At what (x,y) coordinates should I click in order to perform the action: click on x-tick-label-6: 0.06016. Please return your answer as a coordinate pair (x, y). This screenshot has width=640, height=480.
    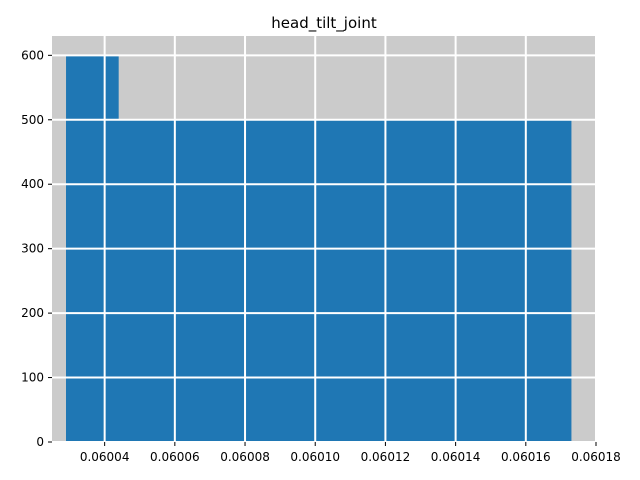
    Looking at the image, I should click on (526, 457).